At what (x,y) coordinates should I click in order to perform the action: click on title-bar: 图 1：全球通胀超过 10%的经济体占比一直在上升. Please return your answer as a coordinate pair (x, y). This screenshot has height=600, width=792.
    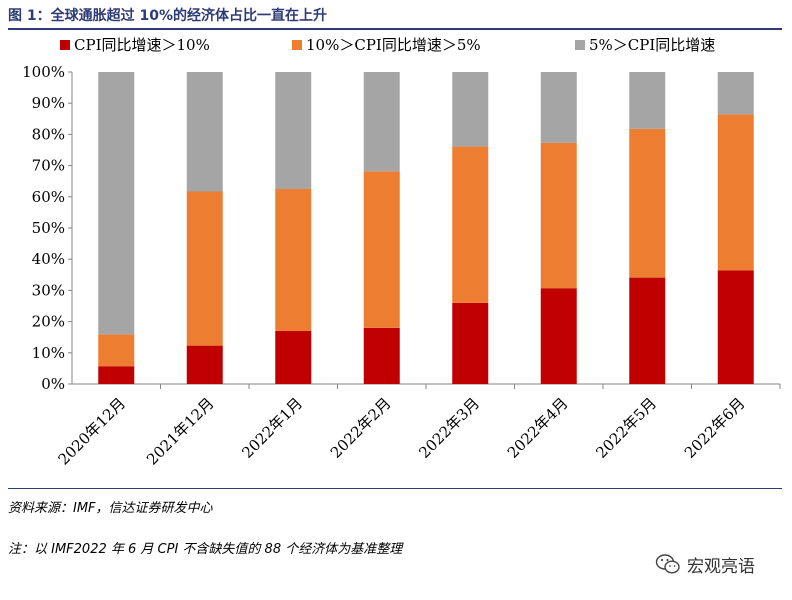
    Looking at the image, I should click on (395, 16).